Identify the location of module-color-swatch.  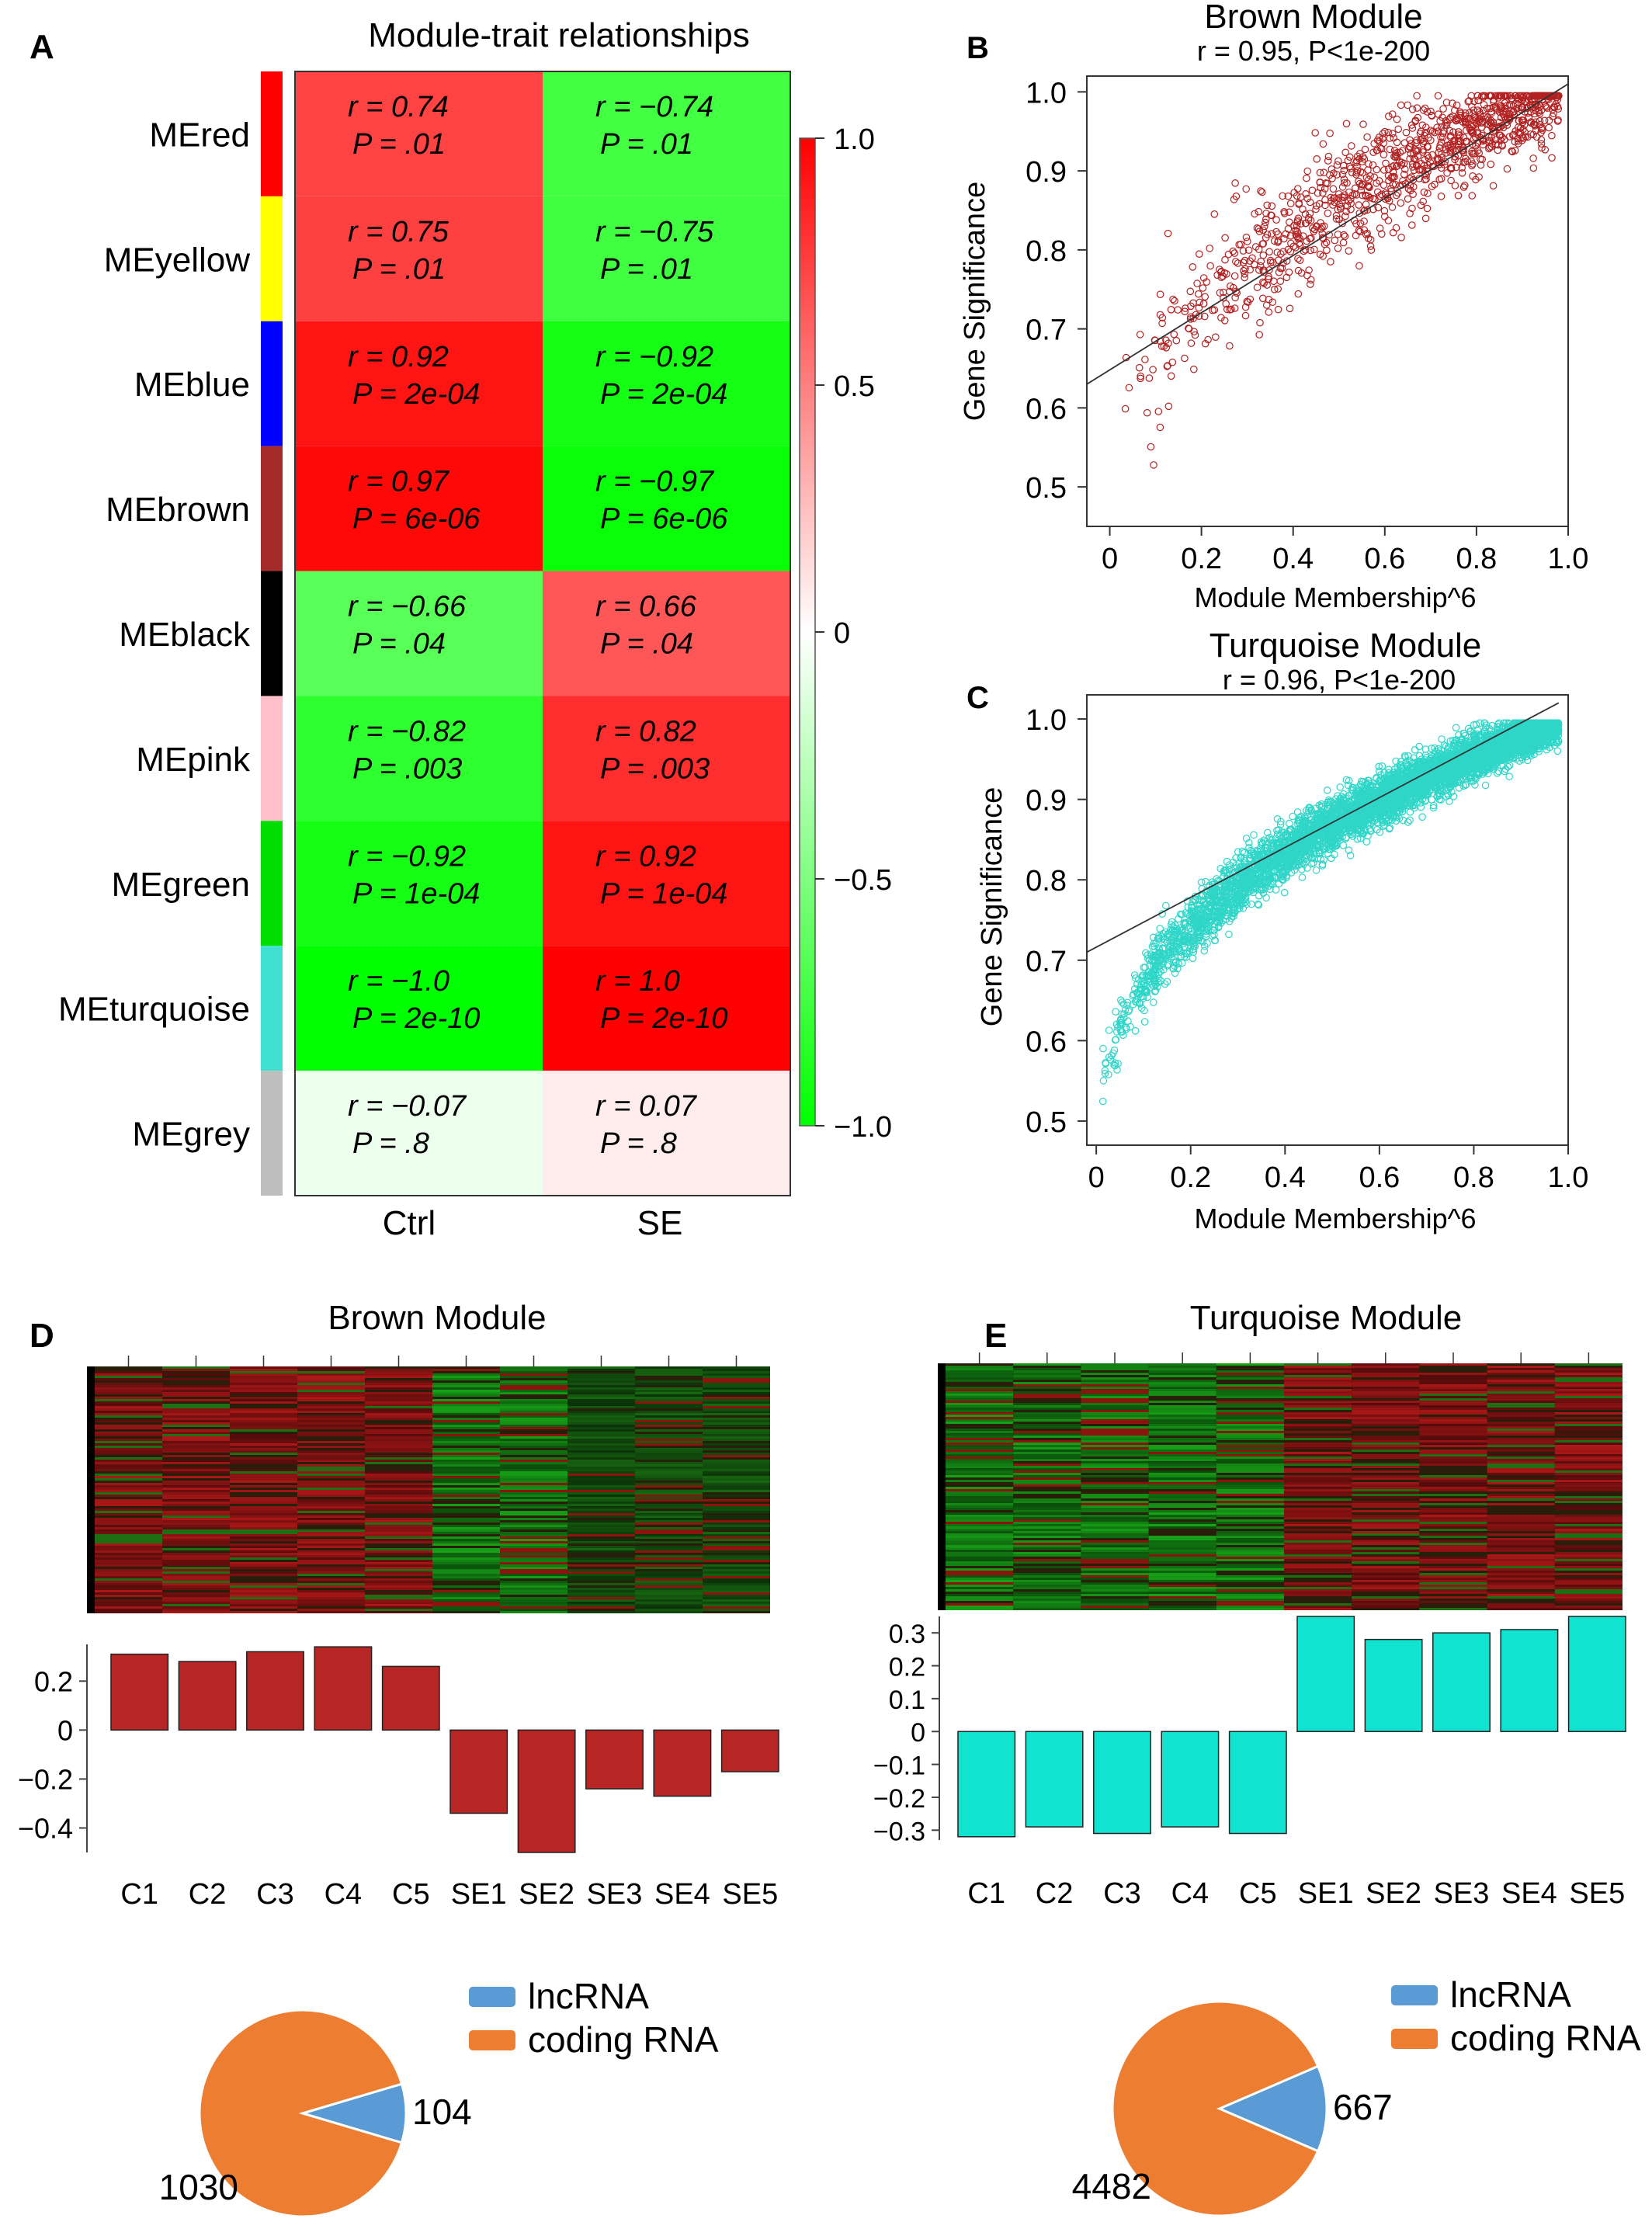
(272, 633).